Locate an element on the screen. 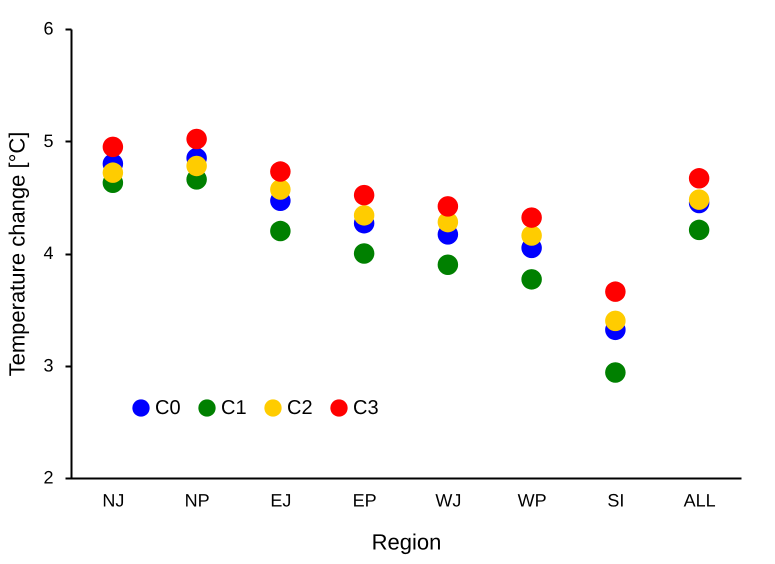 The image size is (775, 564). x-tick-label: EJ is located at coordinates (281, 500).